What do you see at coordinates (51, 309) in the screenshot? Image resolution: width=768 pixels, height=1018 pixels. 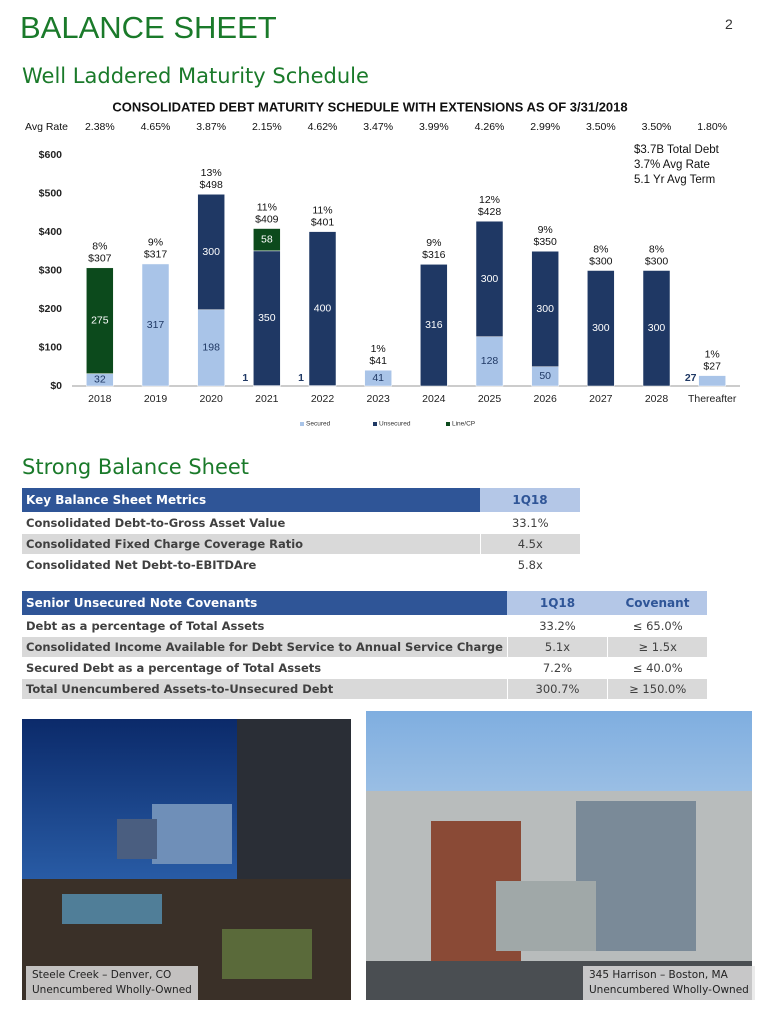 I see `y-tick-label: $200` at bounding box center [51, 309].